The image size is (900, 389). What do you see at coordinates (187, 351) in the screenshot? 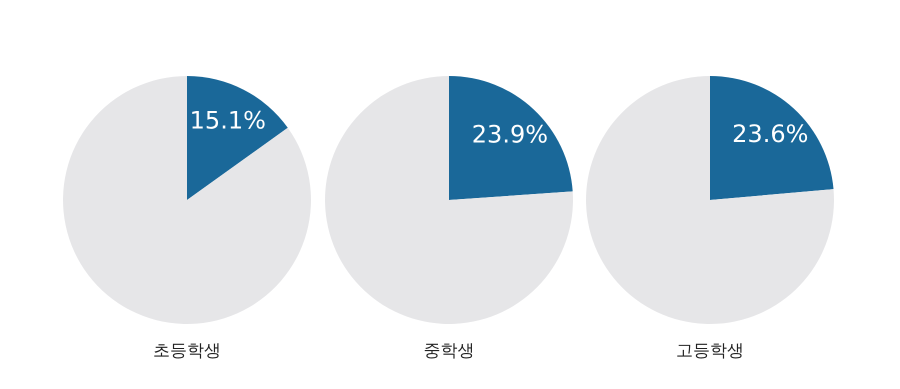
I see `text: 초등학생` at bounding box center [187, 351].